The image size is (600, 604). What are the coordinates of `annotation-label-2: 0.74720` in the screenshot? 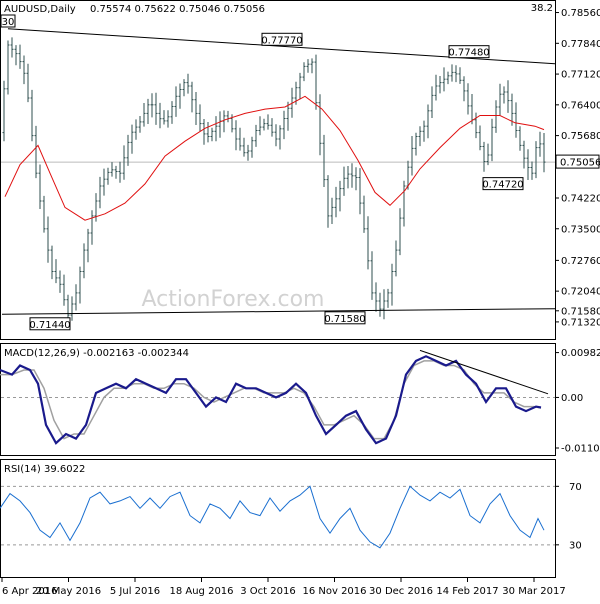 It's located at (502, 185).